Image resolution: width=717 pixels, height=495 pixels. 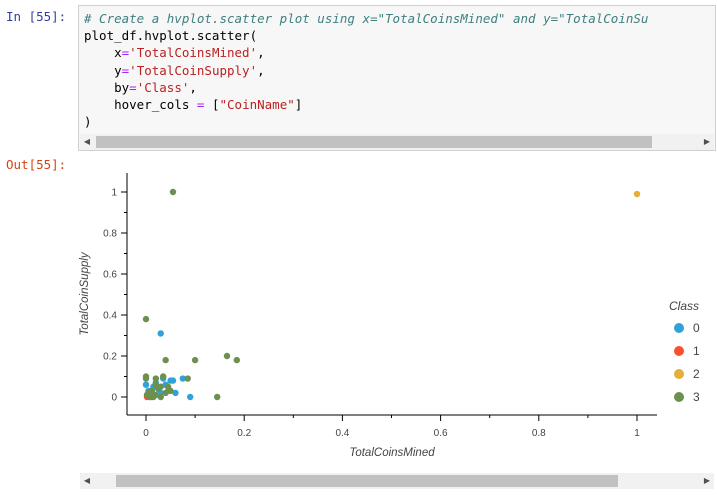 I want to click on y-tick-label: 0.4, so click(x=110, y=316).